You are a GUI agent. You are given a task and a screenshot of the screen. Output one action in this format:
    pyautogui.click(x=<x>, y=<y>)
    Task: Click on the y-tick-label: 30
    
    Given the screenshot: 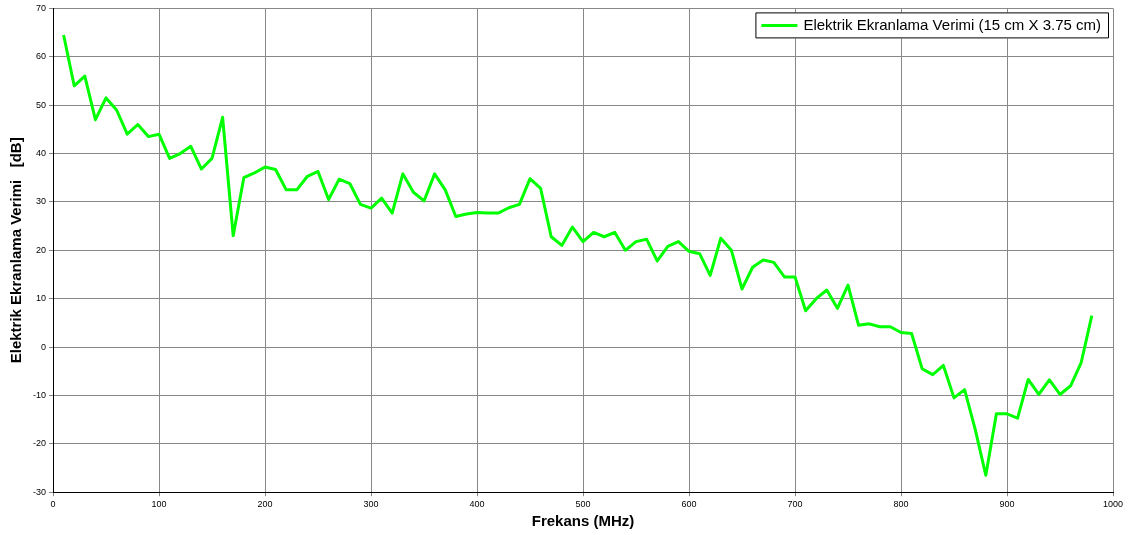 What is the action you would take?
    pyautogui.click(x=41, y=201)
    